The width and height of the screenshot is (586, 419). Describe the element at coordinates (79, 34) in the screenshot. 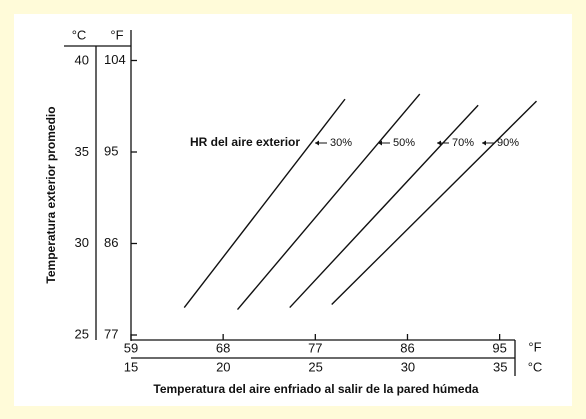

I see `y2-unit: °C` at that location.